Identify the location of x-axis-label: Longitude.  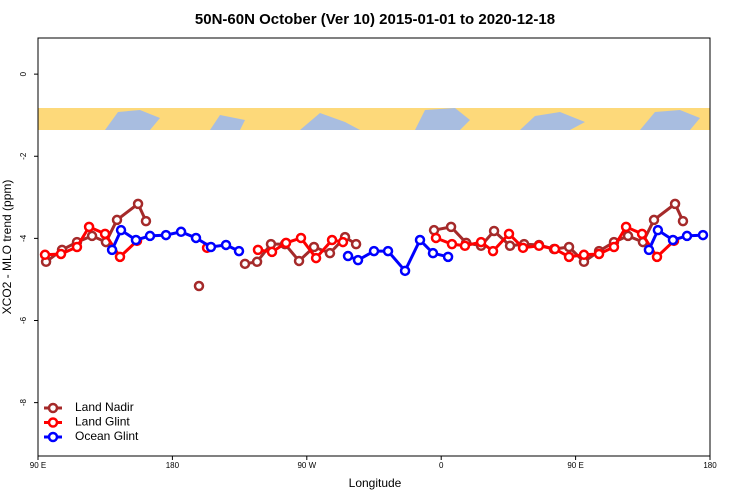
(375, 483).